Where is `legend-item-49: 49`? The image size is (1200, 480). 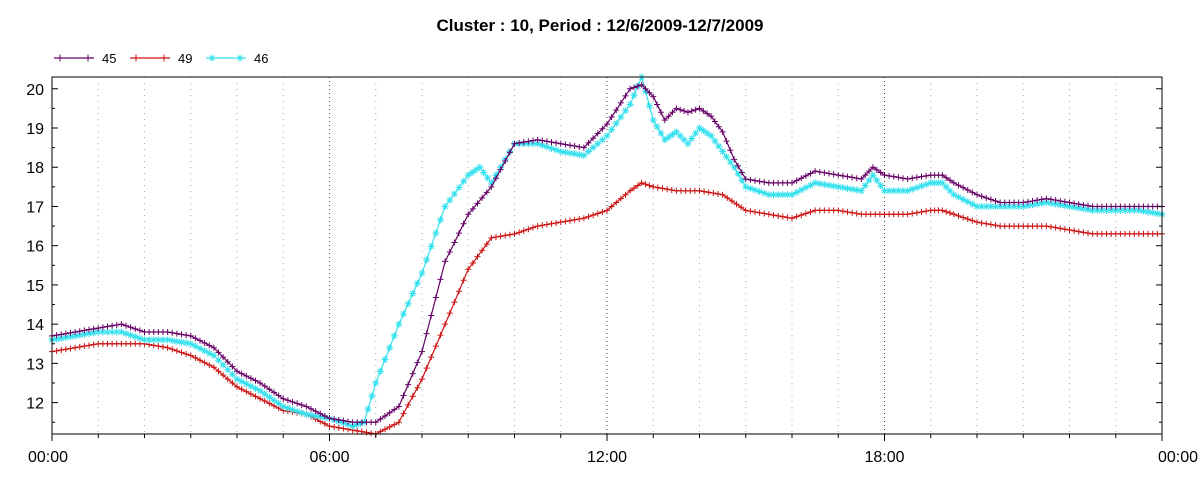 legend-item-49: 49 is located at coordinates (161, 58).